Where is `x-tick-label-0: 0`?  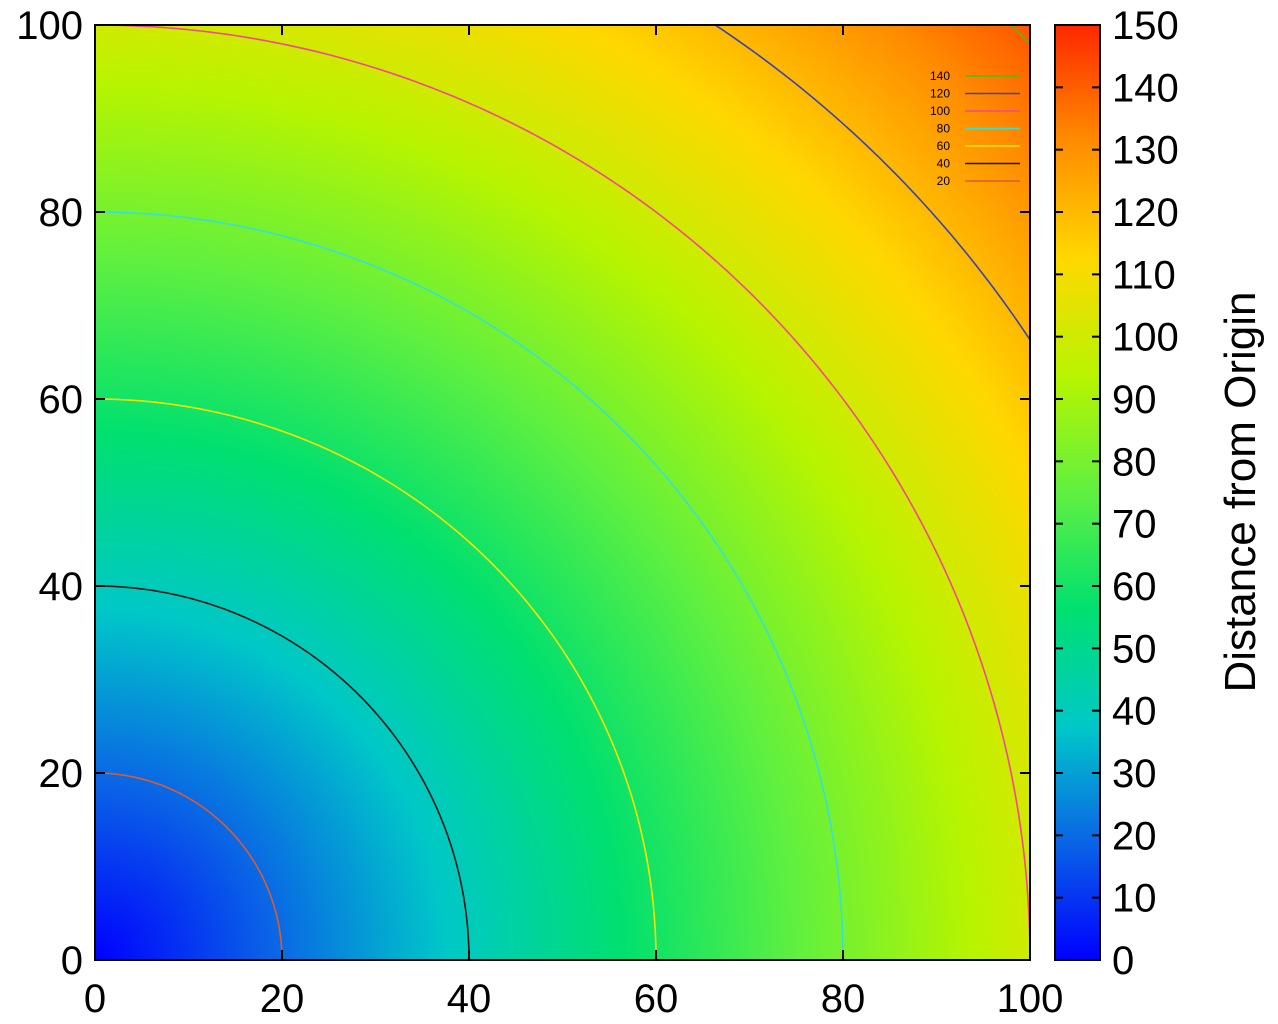
x-tick-label-0: 0 is located at coordinates (95, 999).